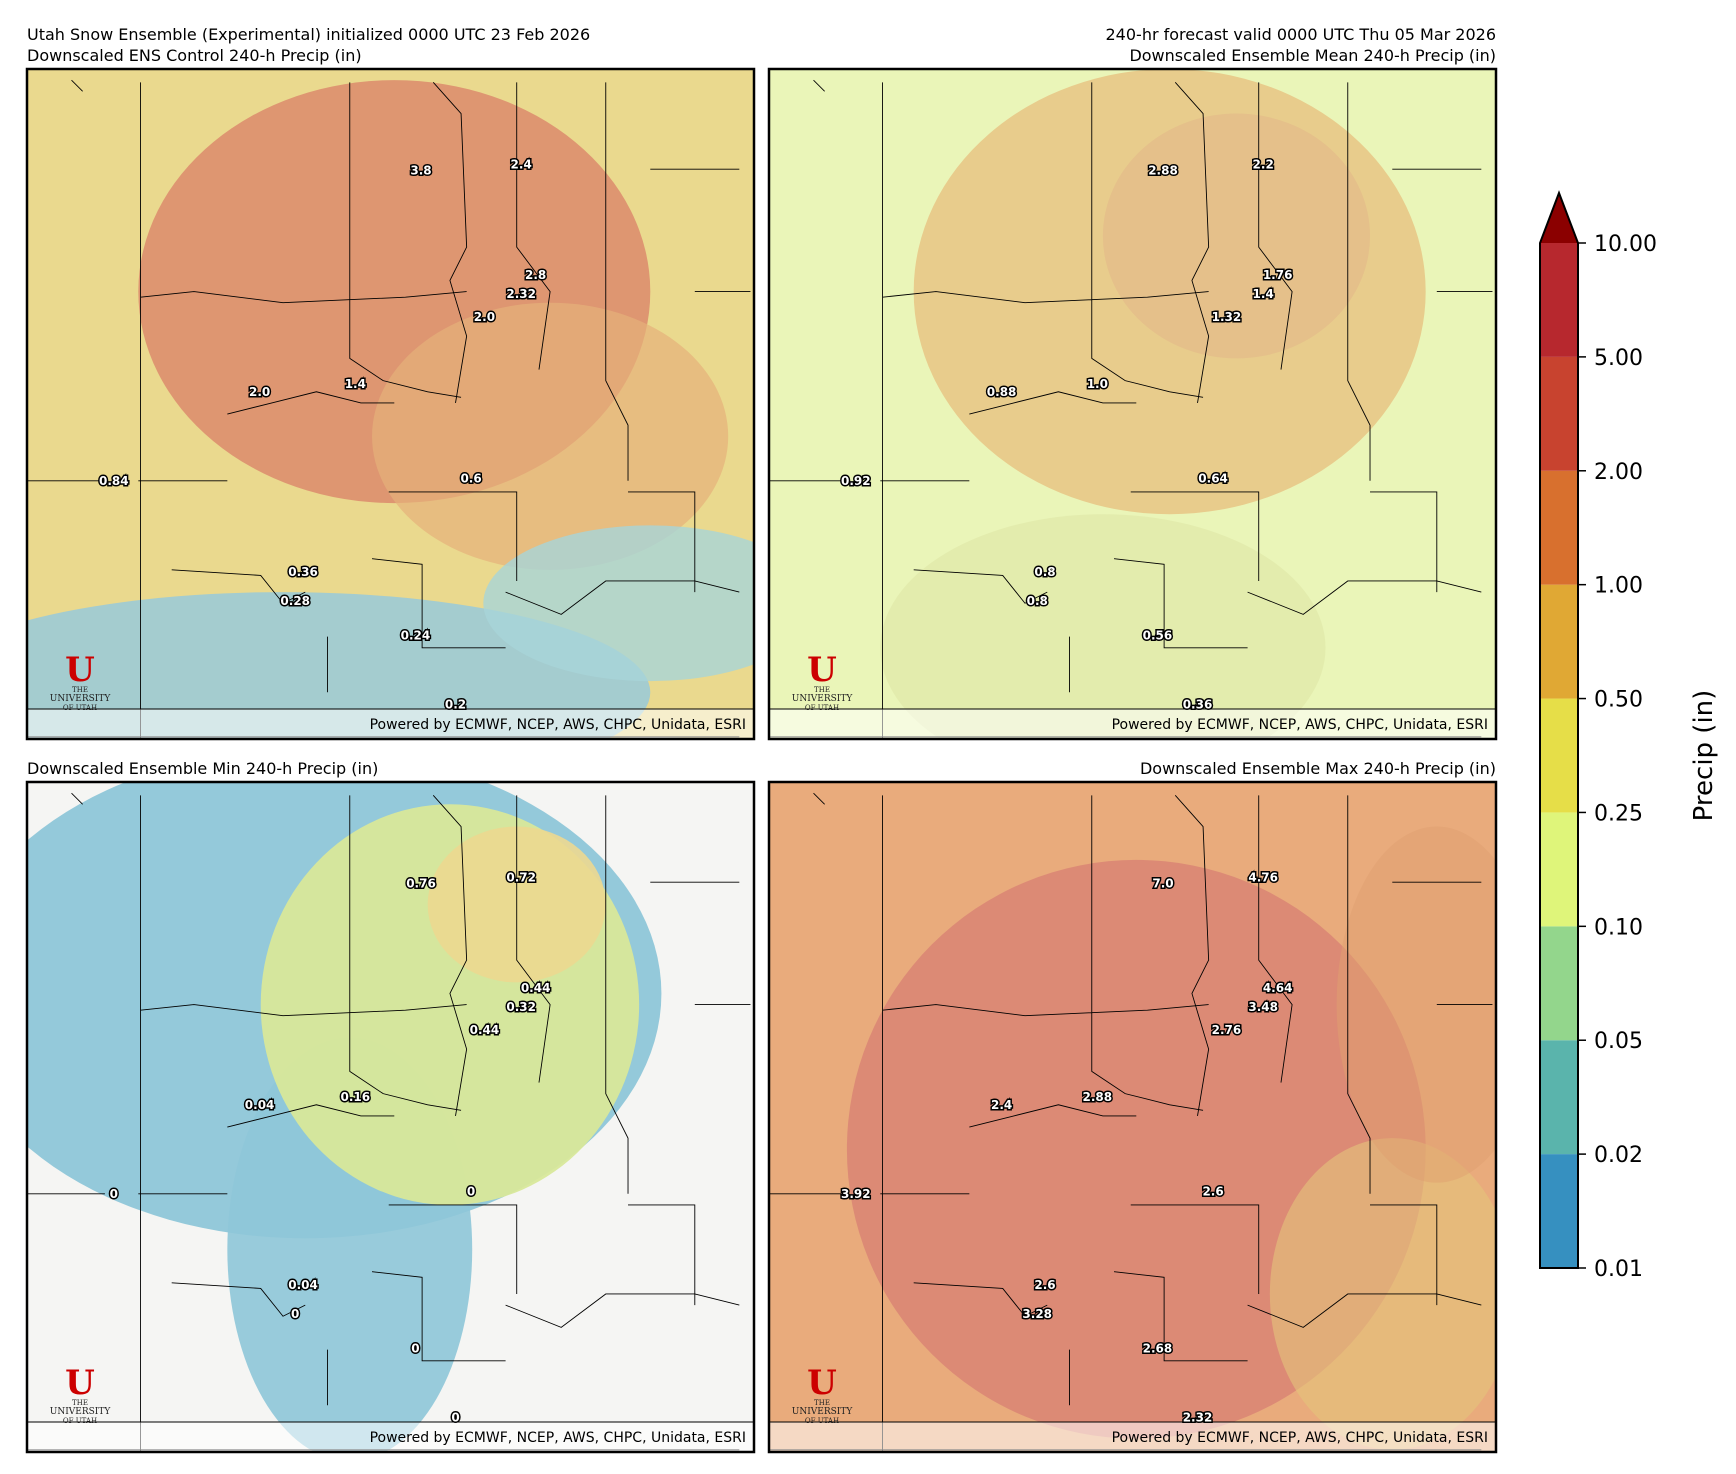  I want to click on station-value: 0.2, so click(455, 705).